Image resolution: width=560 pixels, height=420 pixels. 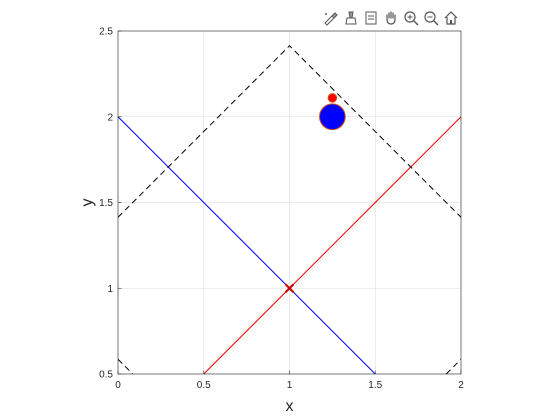 I want to click on x-tick-label: 1, so click(x=290, y=385).